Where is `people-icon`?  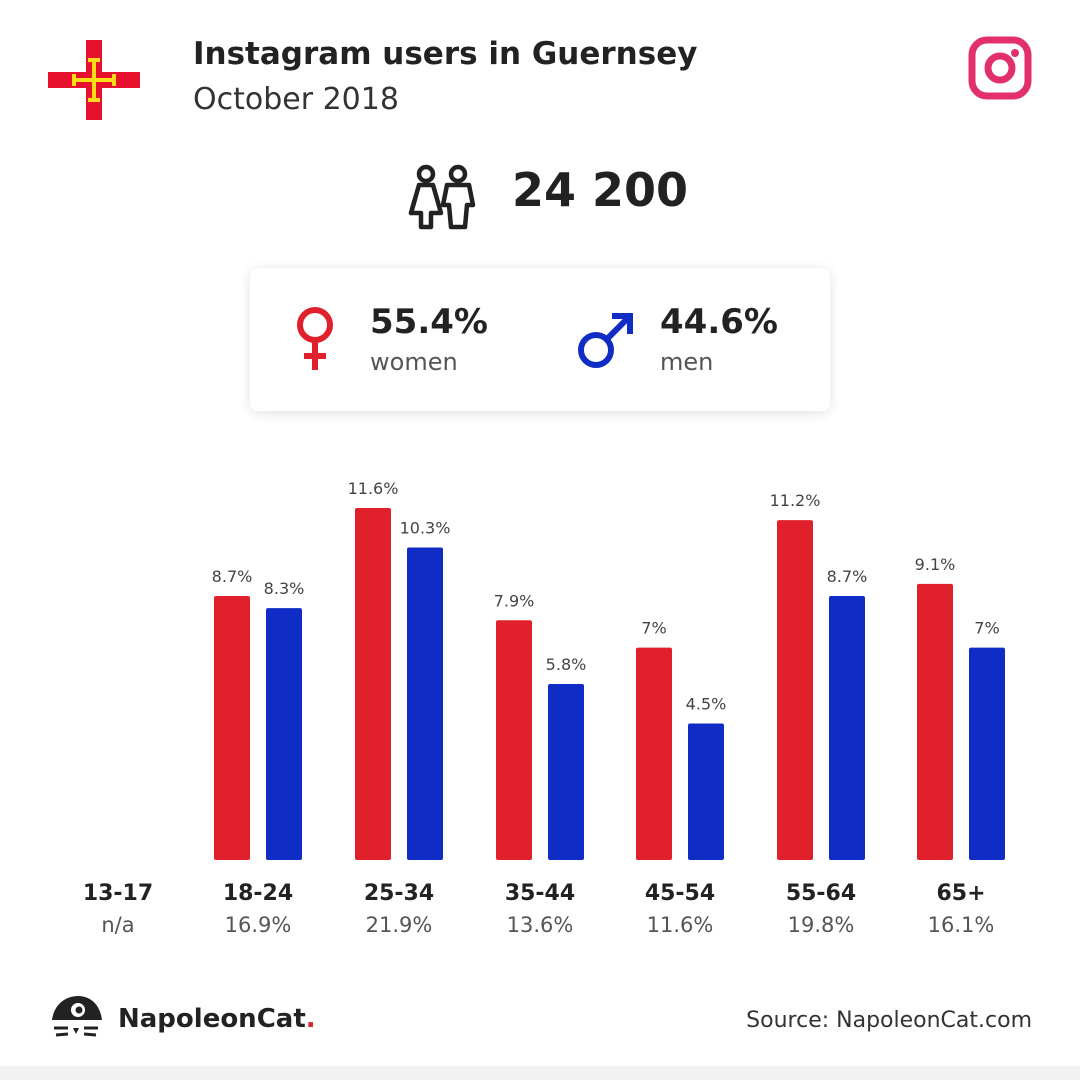
people-icon is located at coordinates (442, 197).